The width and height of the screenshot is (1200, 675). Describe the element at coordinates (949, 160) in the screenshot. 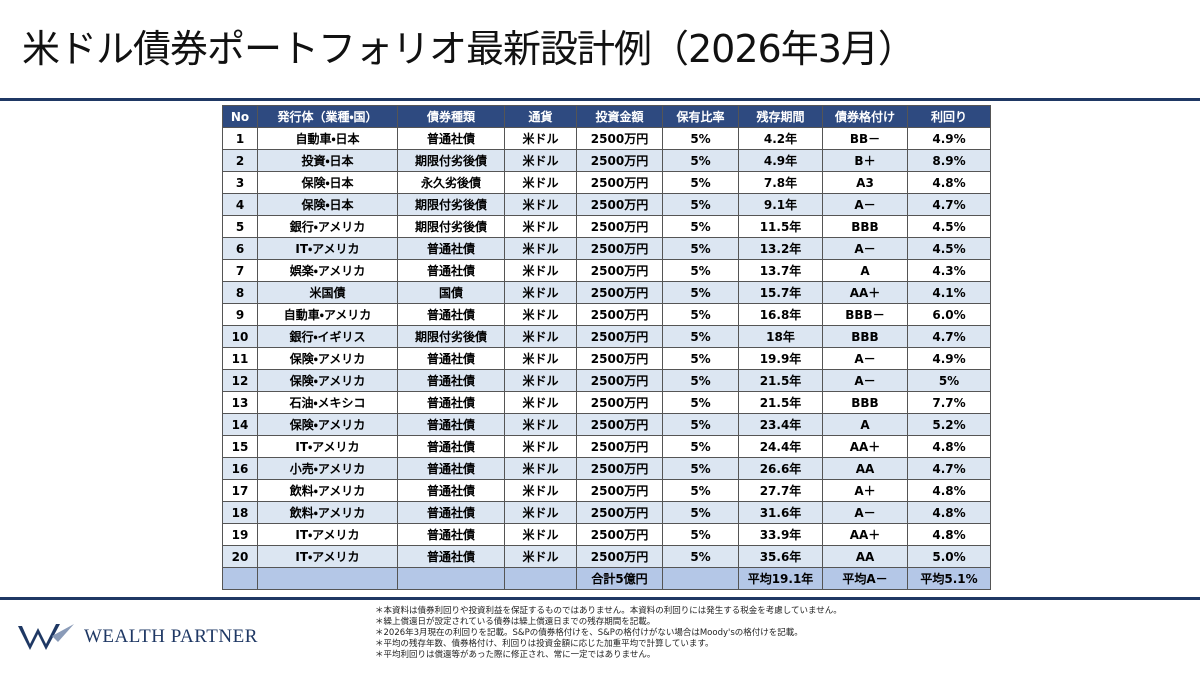

I see `cell: 8.9%` at that location.